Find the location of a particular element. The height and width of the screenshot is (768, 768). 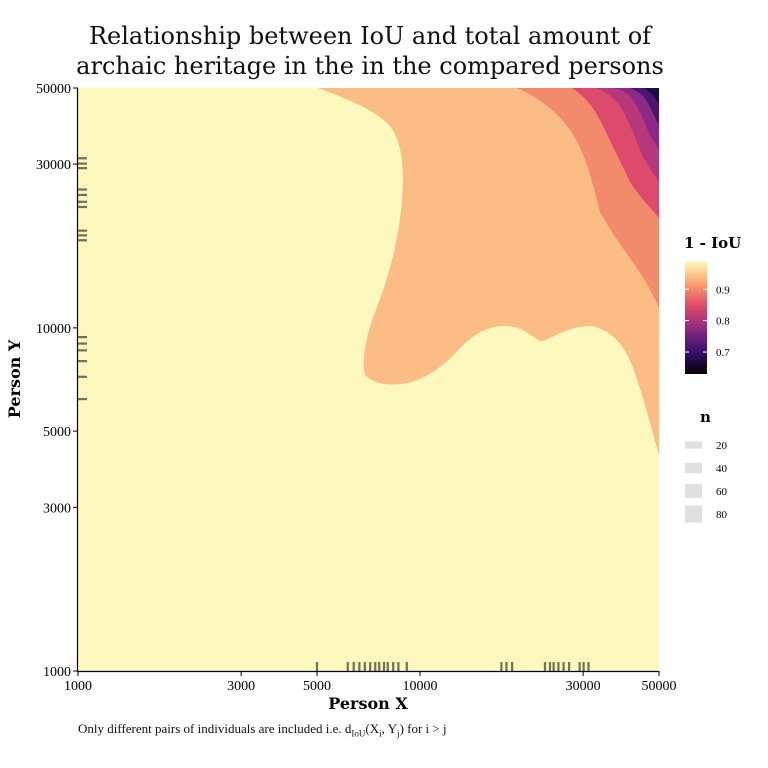

fill-legend-colorbar is located at coordinates (696, 317).